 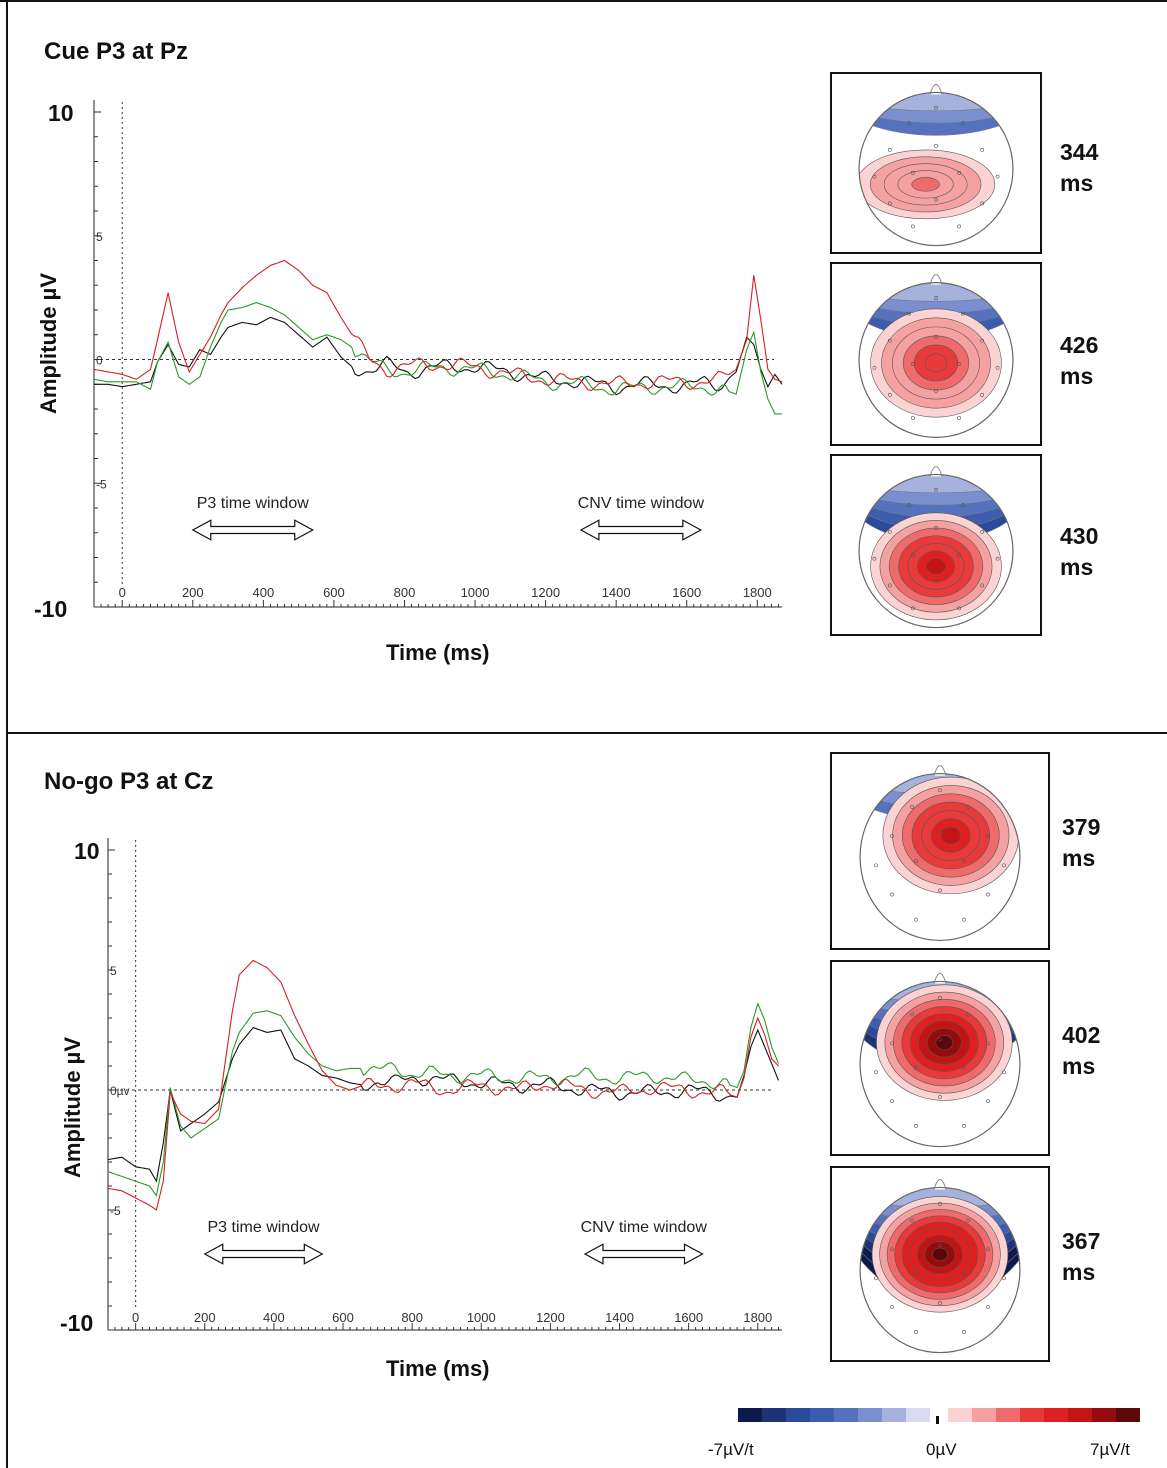 I want to click on x-tick-label: 0, so click(x=135, y=1317).